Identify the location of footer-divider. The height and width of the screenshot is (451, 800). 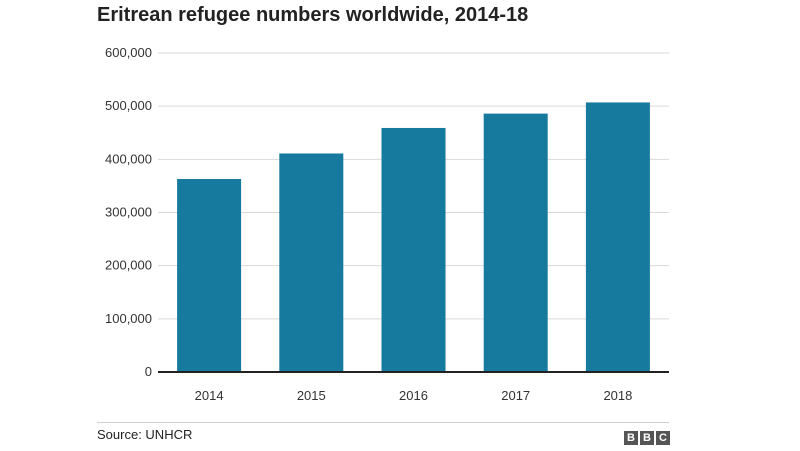
(383, 422).